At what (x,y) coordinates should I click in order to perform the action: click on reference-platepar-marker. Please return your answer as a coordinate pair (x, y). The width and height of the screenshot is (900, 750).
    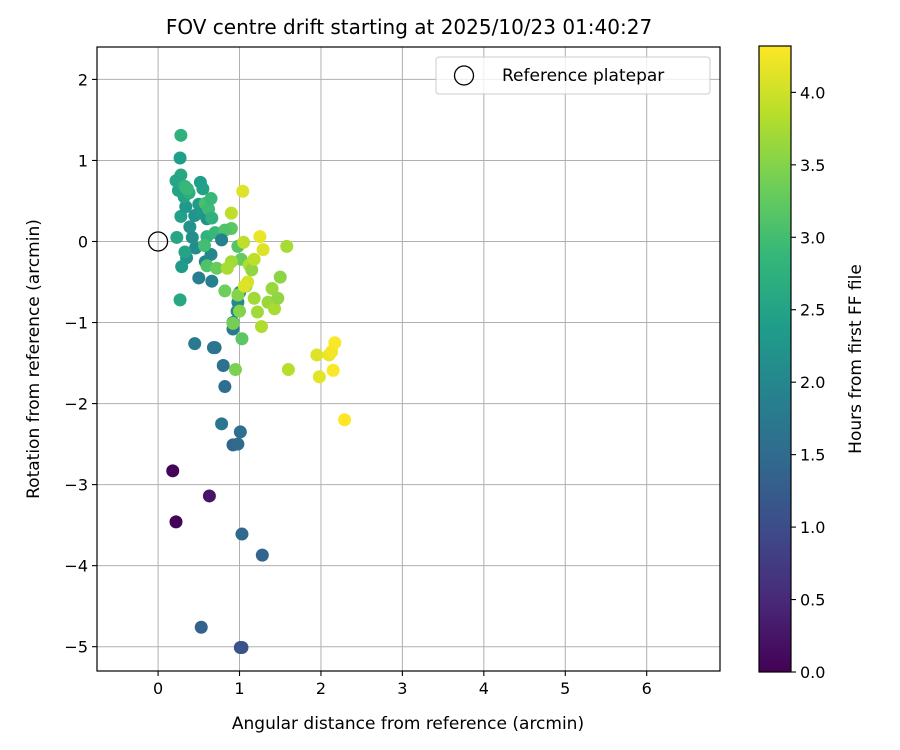
    Looking at the image, I should click on (158, 241).